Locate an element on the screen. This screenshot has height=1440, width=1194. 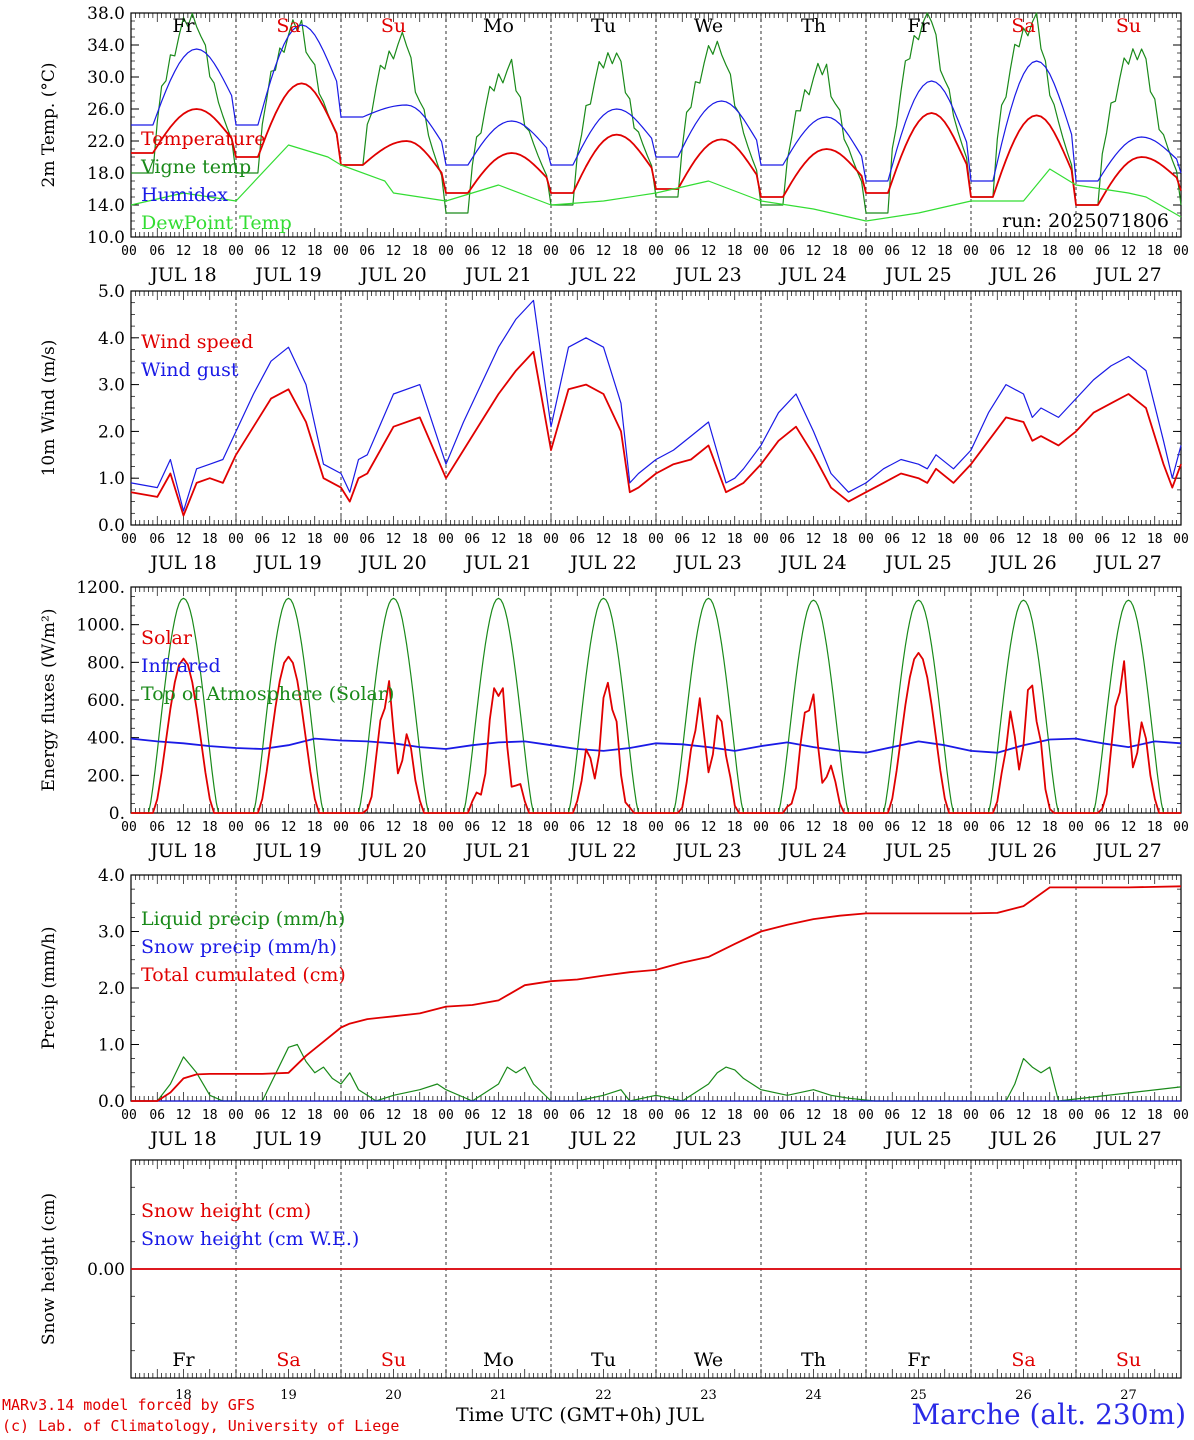
series-line-liquid-precip-mm-h- is located at coordinates (656, 1072).